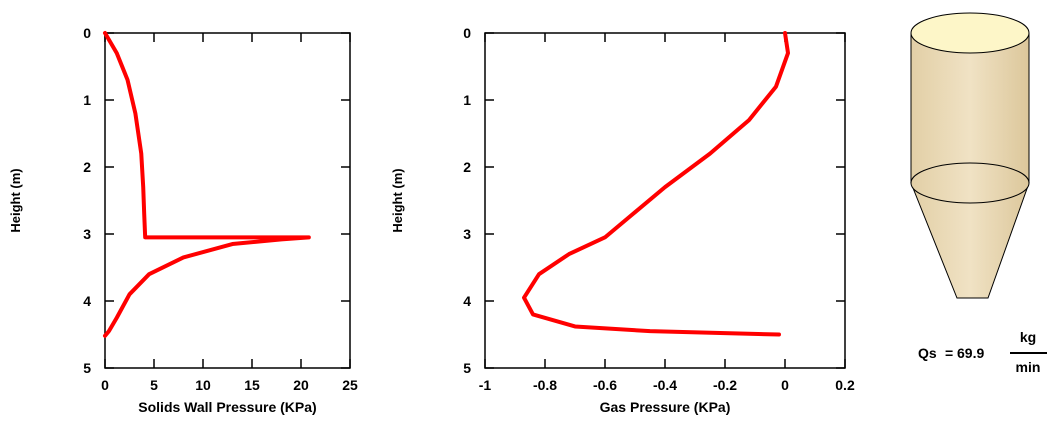 This screenshot has width=1056, height=425. What do you see at coordinates (665, 385) in the screenshot?
I see `x-tick-label: -0.4` at bounding box center [665, 385].